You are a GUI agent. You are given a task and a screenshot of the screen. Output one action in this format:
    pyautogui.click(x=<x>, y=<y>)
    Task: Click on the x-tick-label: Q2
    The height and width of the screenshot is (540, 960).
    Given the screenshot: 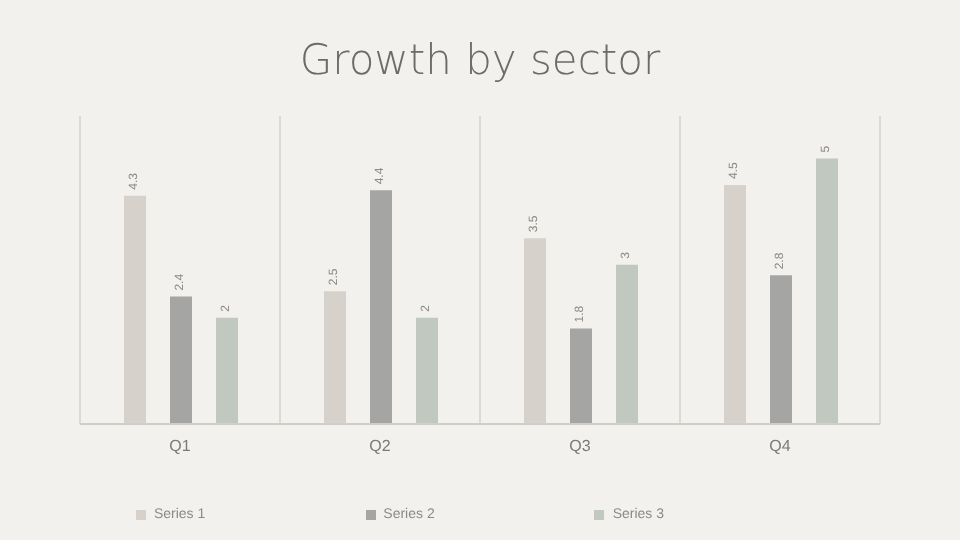 What is the action you would take?
    pyautogui.click(x=380, y=446)
    